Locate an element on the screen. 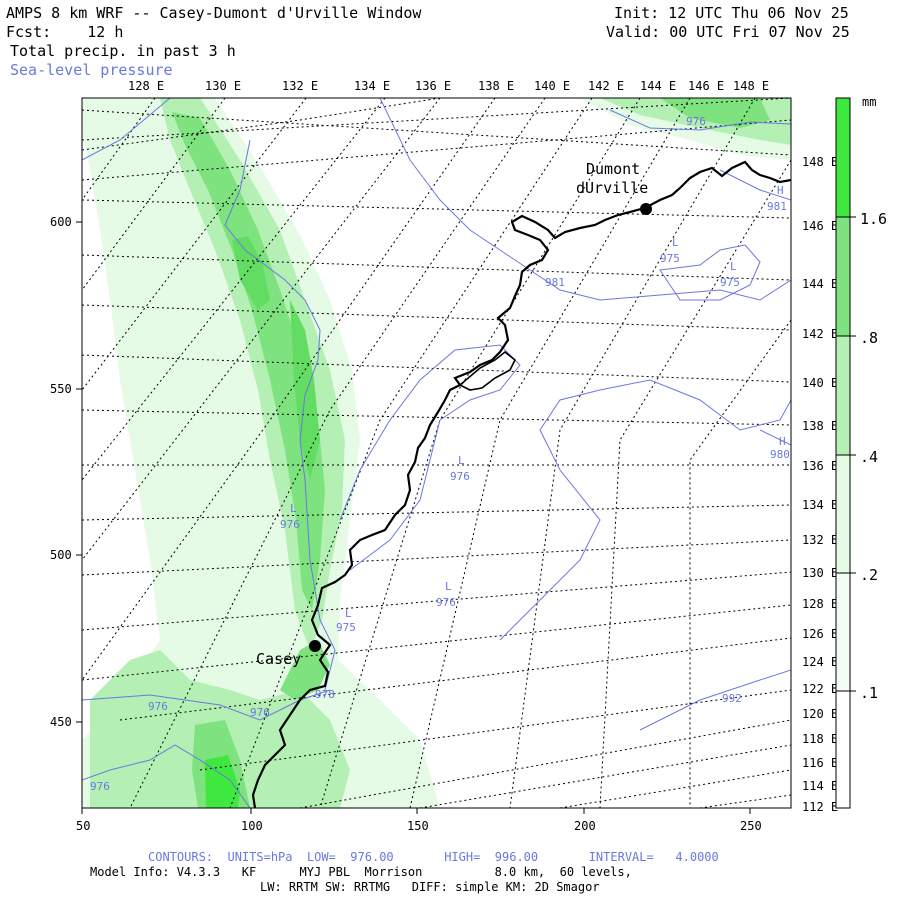 This screenshot has height=900, width=900. edge-label: 138 E is located at coordinates (820, 426).